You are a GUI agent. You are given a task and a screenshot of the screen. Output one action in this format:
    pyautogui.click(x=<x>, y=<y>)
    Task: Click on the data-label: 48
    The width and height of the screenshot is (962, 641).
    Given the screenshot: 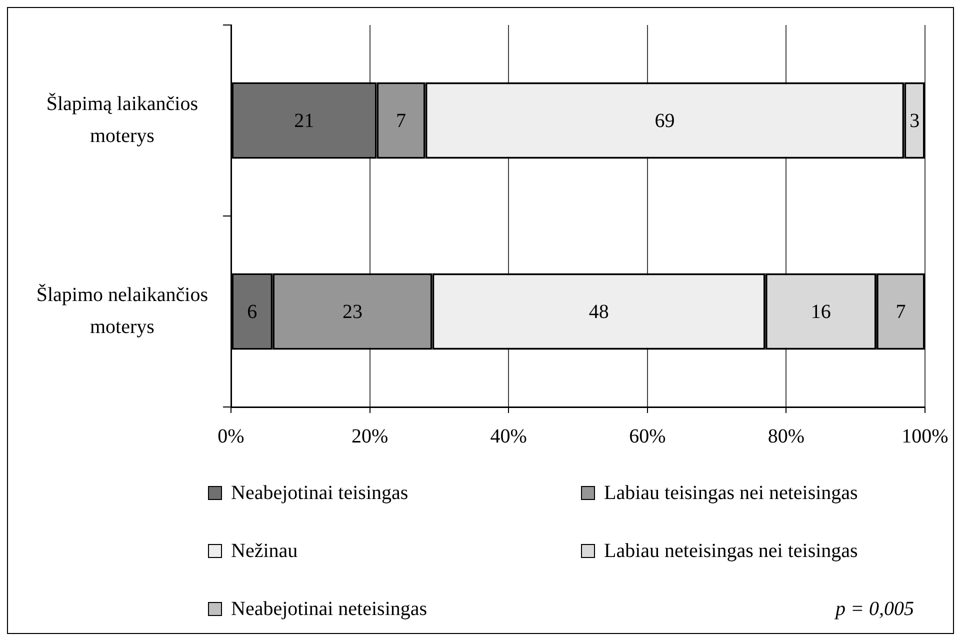 What is the action you would take?
    pyautogui.click(x=598, y=311)
    